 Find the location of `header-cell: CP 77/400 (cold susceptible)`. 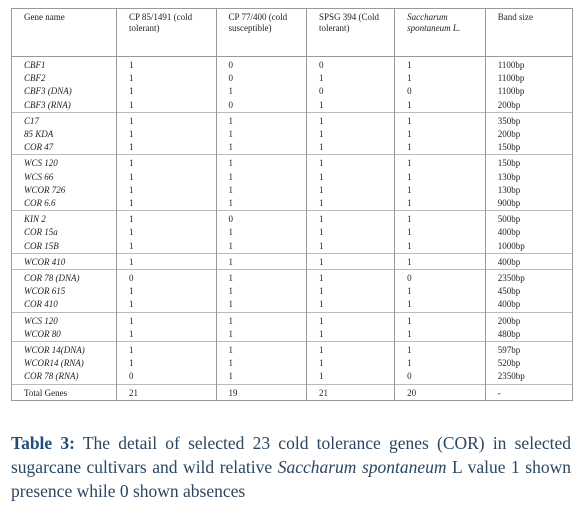

header-cell: CP 77/400 (cold susceptible) is located at coordinates (261, 32).